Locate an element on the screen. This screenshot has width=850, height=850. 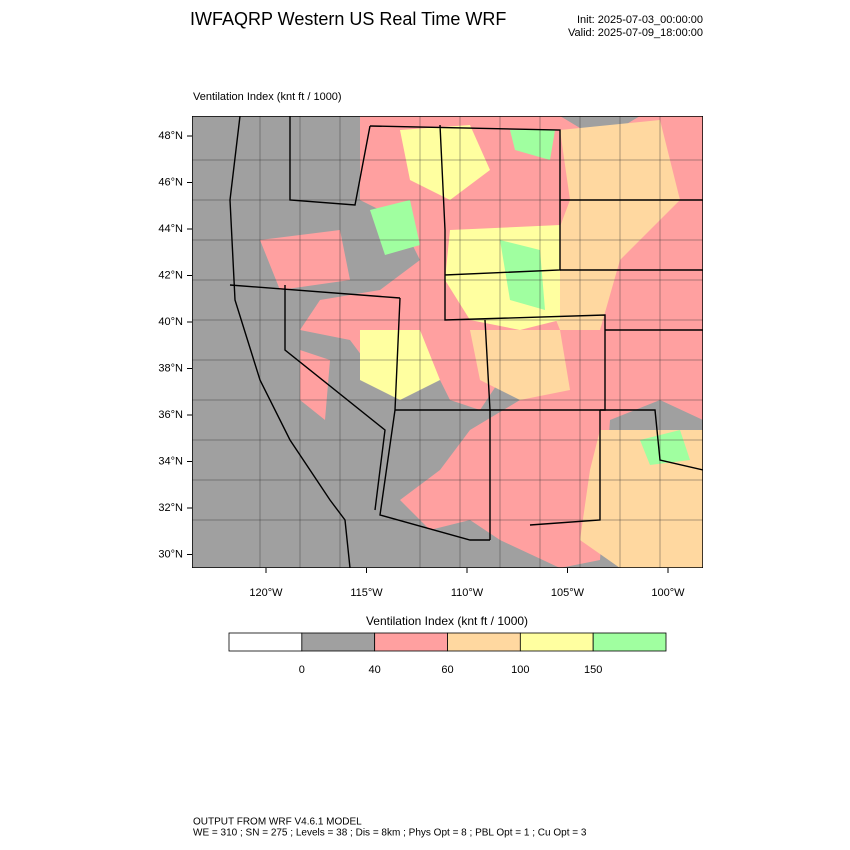
colorbar-level: 100 is located at coordinates (520, 670).